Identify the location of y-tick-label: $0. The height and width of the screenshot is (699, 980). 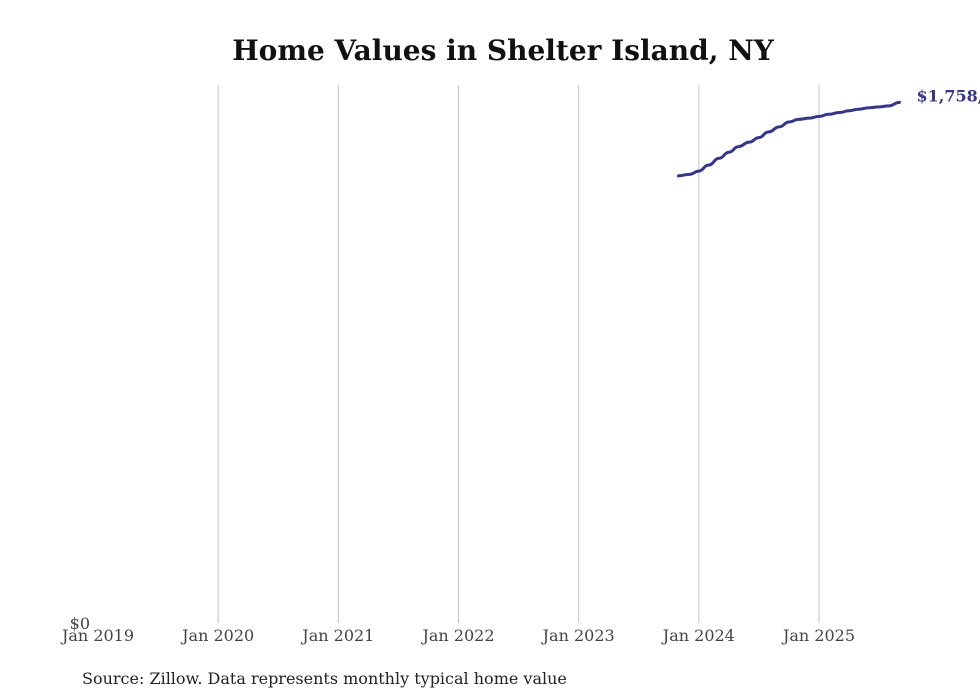
(80, 623).